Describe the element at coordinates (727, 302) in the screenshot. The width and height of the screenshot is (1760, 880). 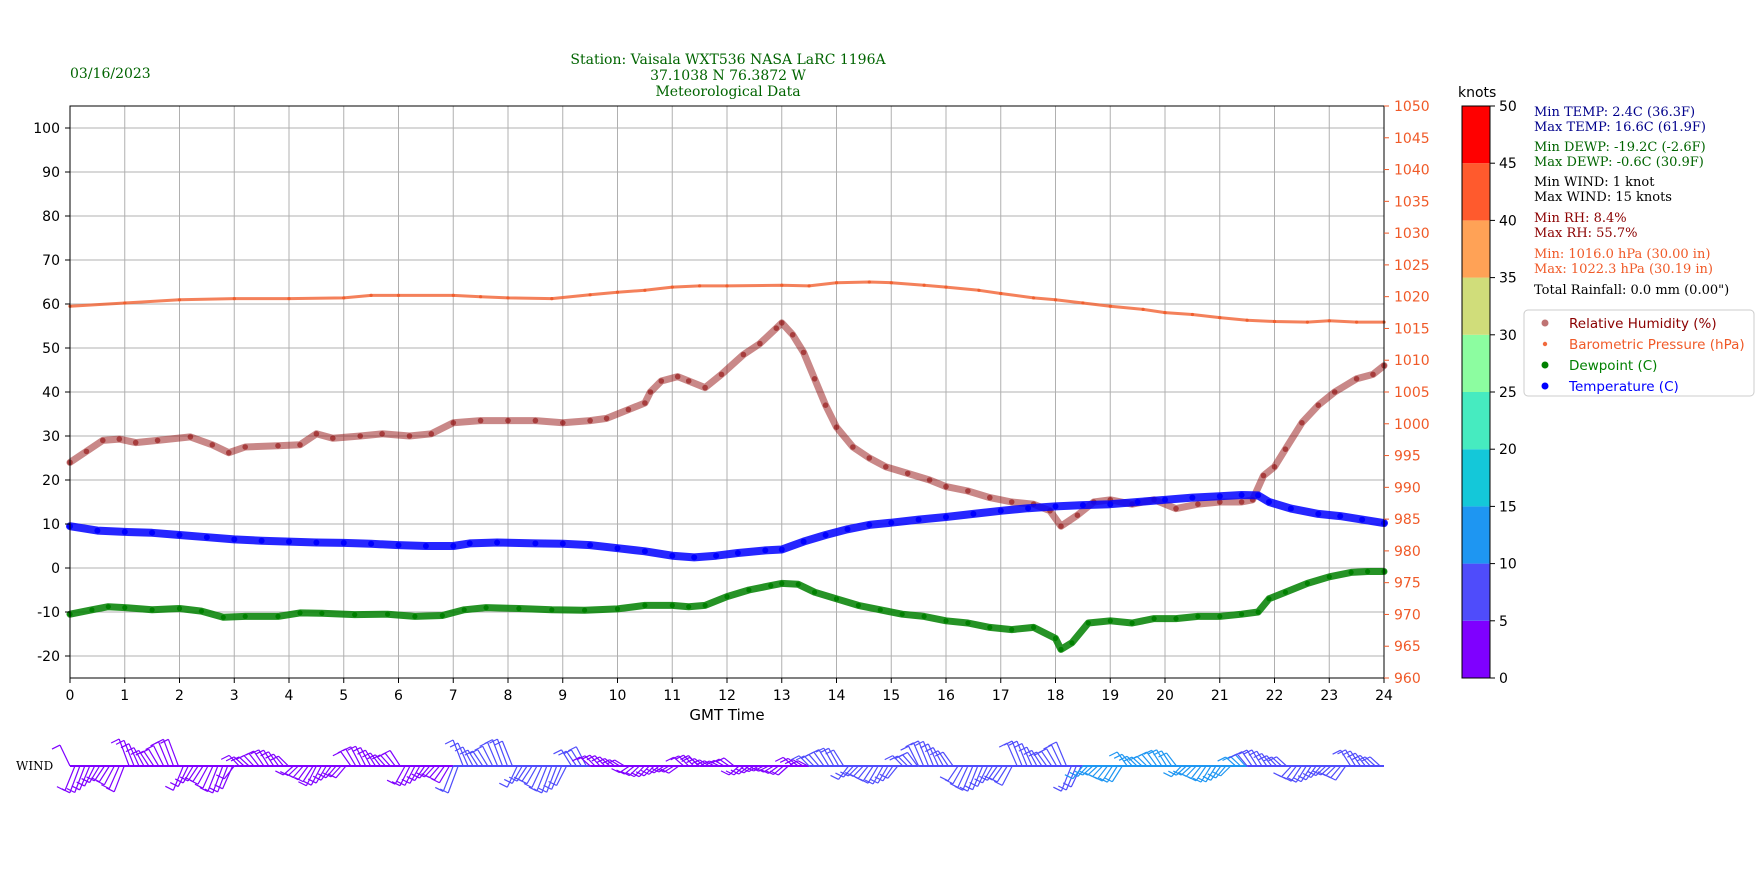
I see `series-barometric-pressure` at that location.